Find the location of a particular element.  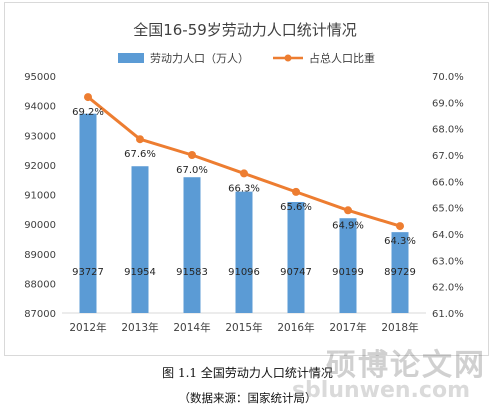

y-left-tick-label: 88000 is located at coordinates (40, 284).